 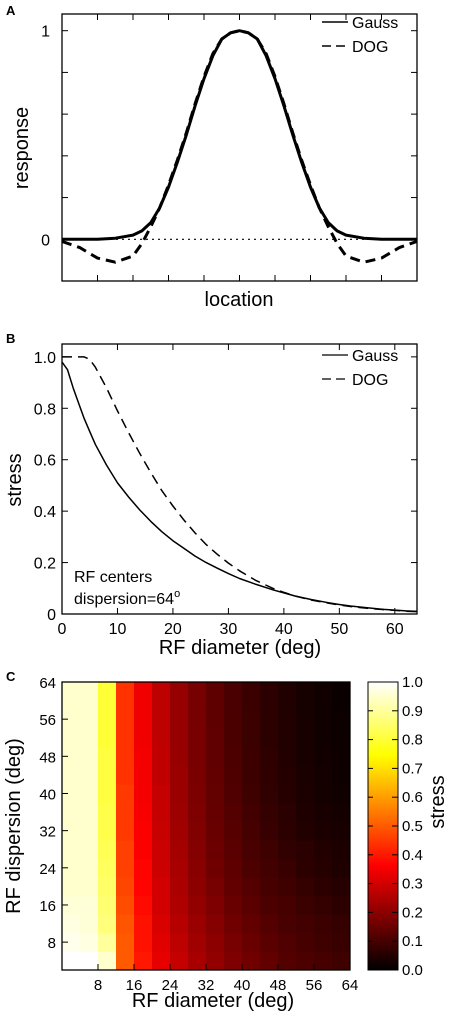 What do you see at coordinates (278, 985) in the screenshot?
I see `panel-c-xtick-label: 48` at bounding box center [278, 985].